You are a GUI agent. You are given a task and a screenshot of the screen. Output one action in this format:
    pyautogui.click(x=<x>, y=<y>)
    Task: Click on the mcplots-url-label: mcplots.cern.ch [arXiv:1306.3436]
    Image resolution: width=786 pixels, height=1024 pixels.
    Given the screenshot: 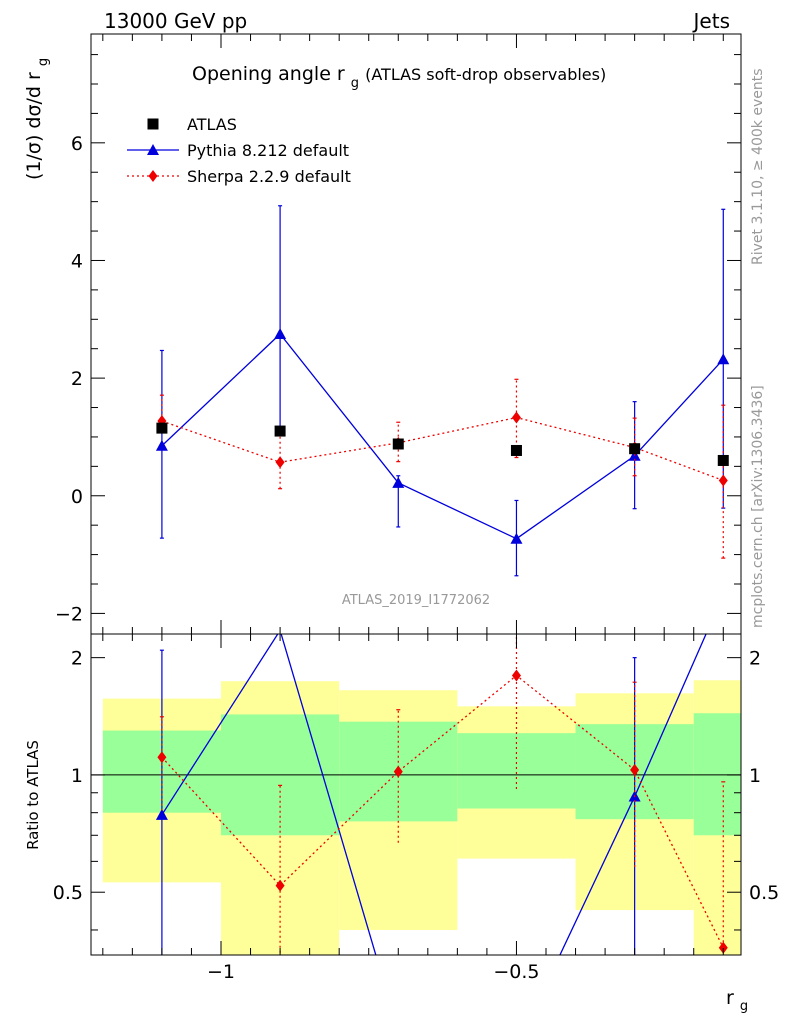 What is the action you would take?
    pyautogui.click(x=758, y=506)
    